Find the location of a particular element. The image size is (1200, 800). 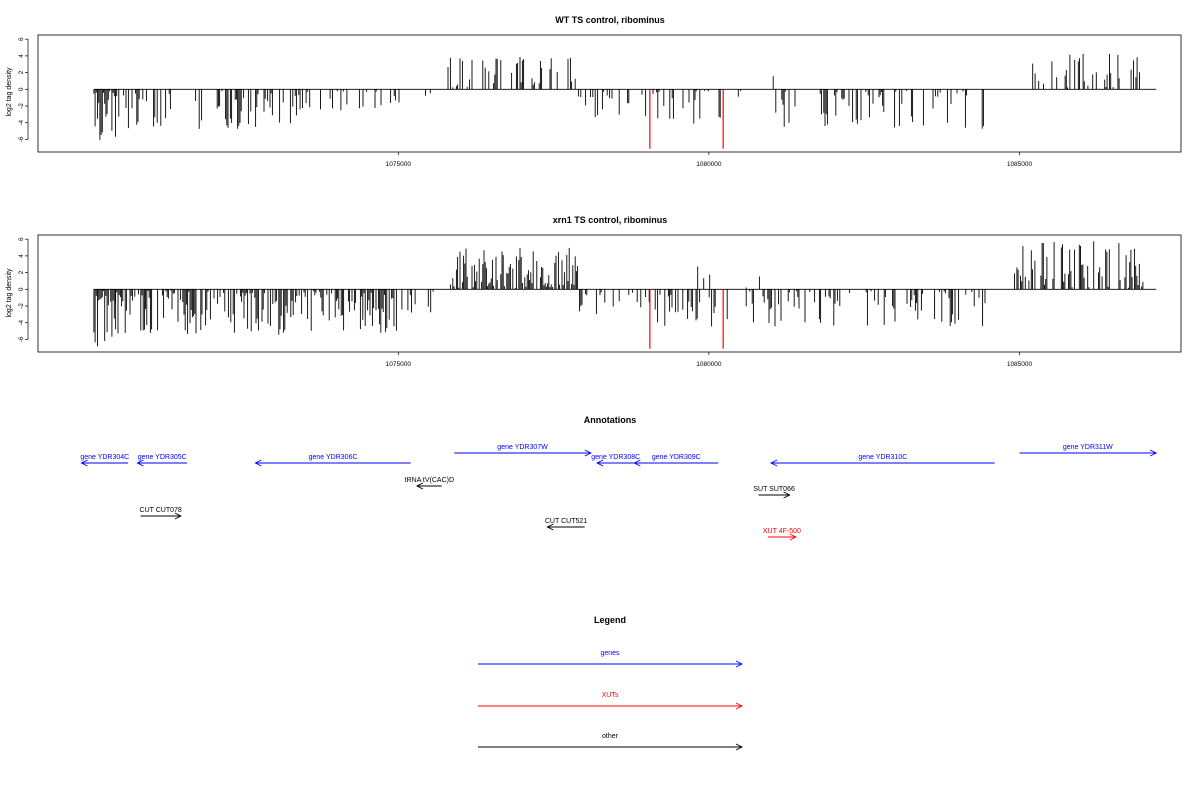

feature-label: gene YDR304C is located at coordinates (104, 457).